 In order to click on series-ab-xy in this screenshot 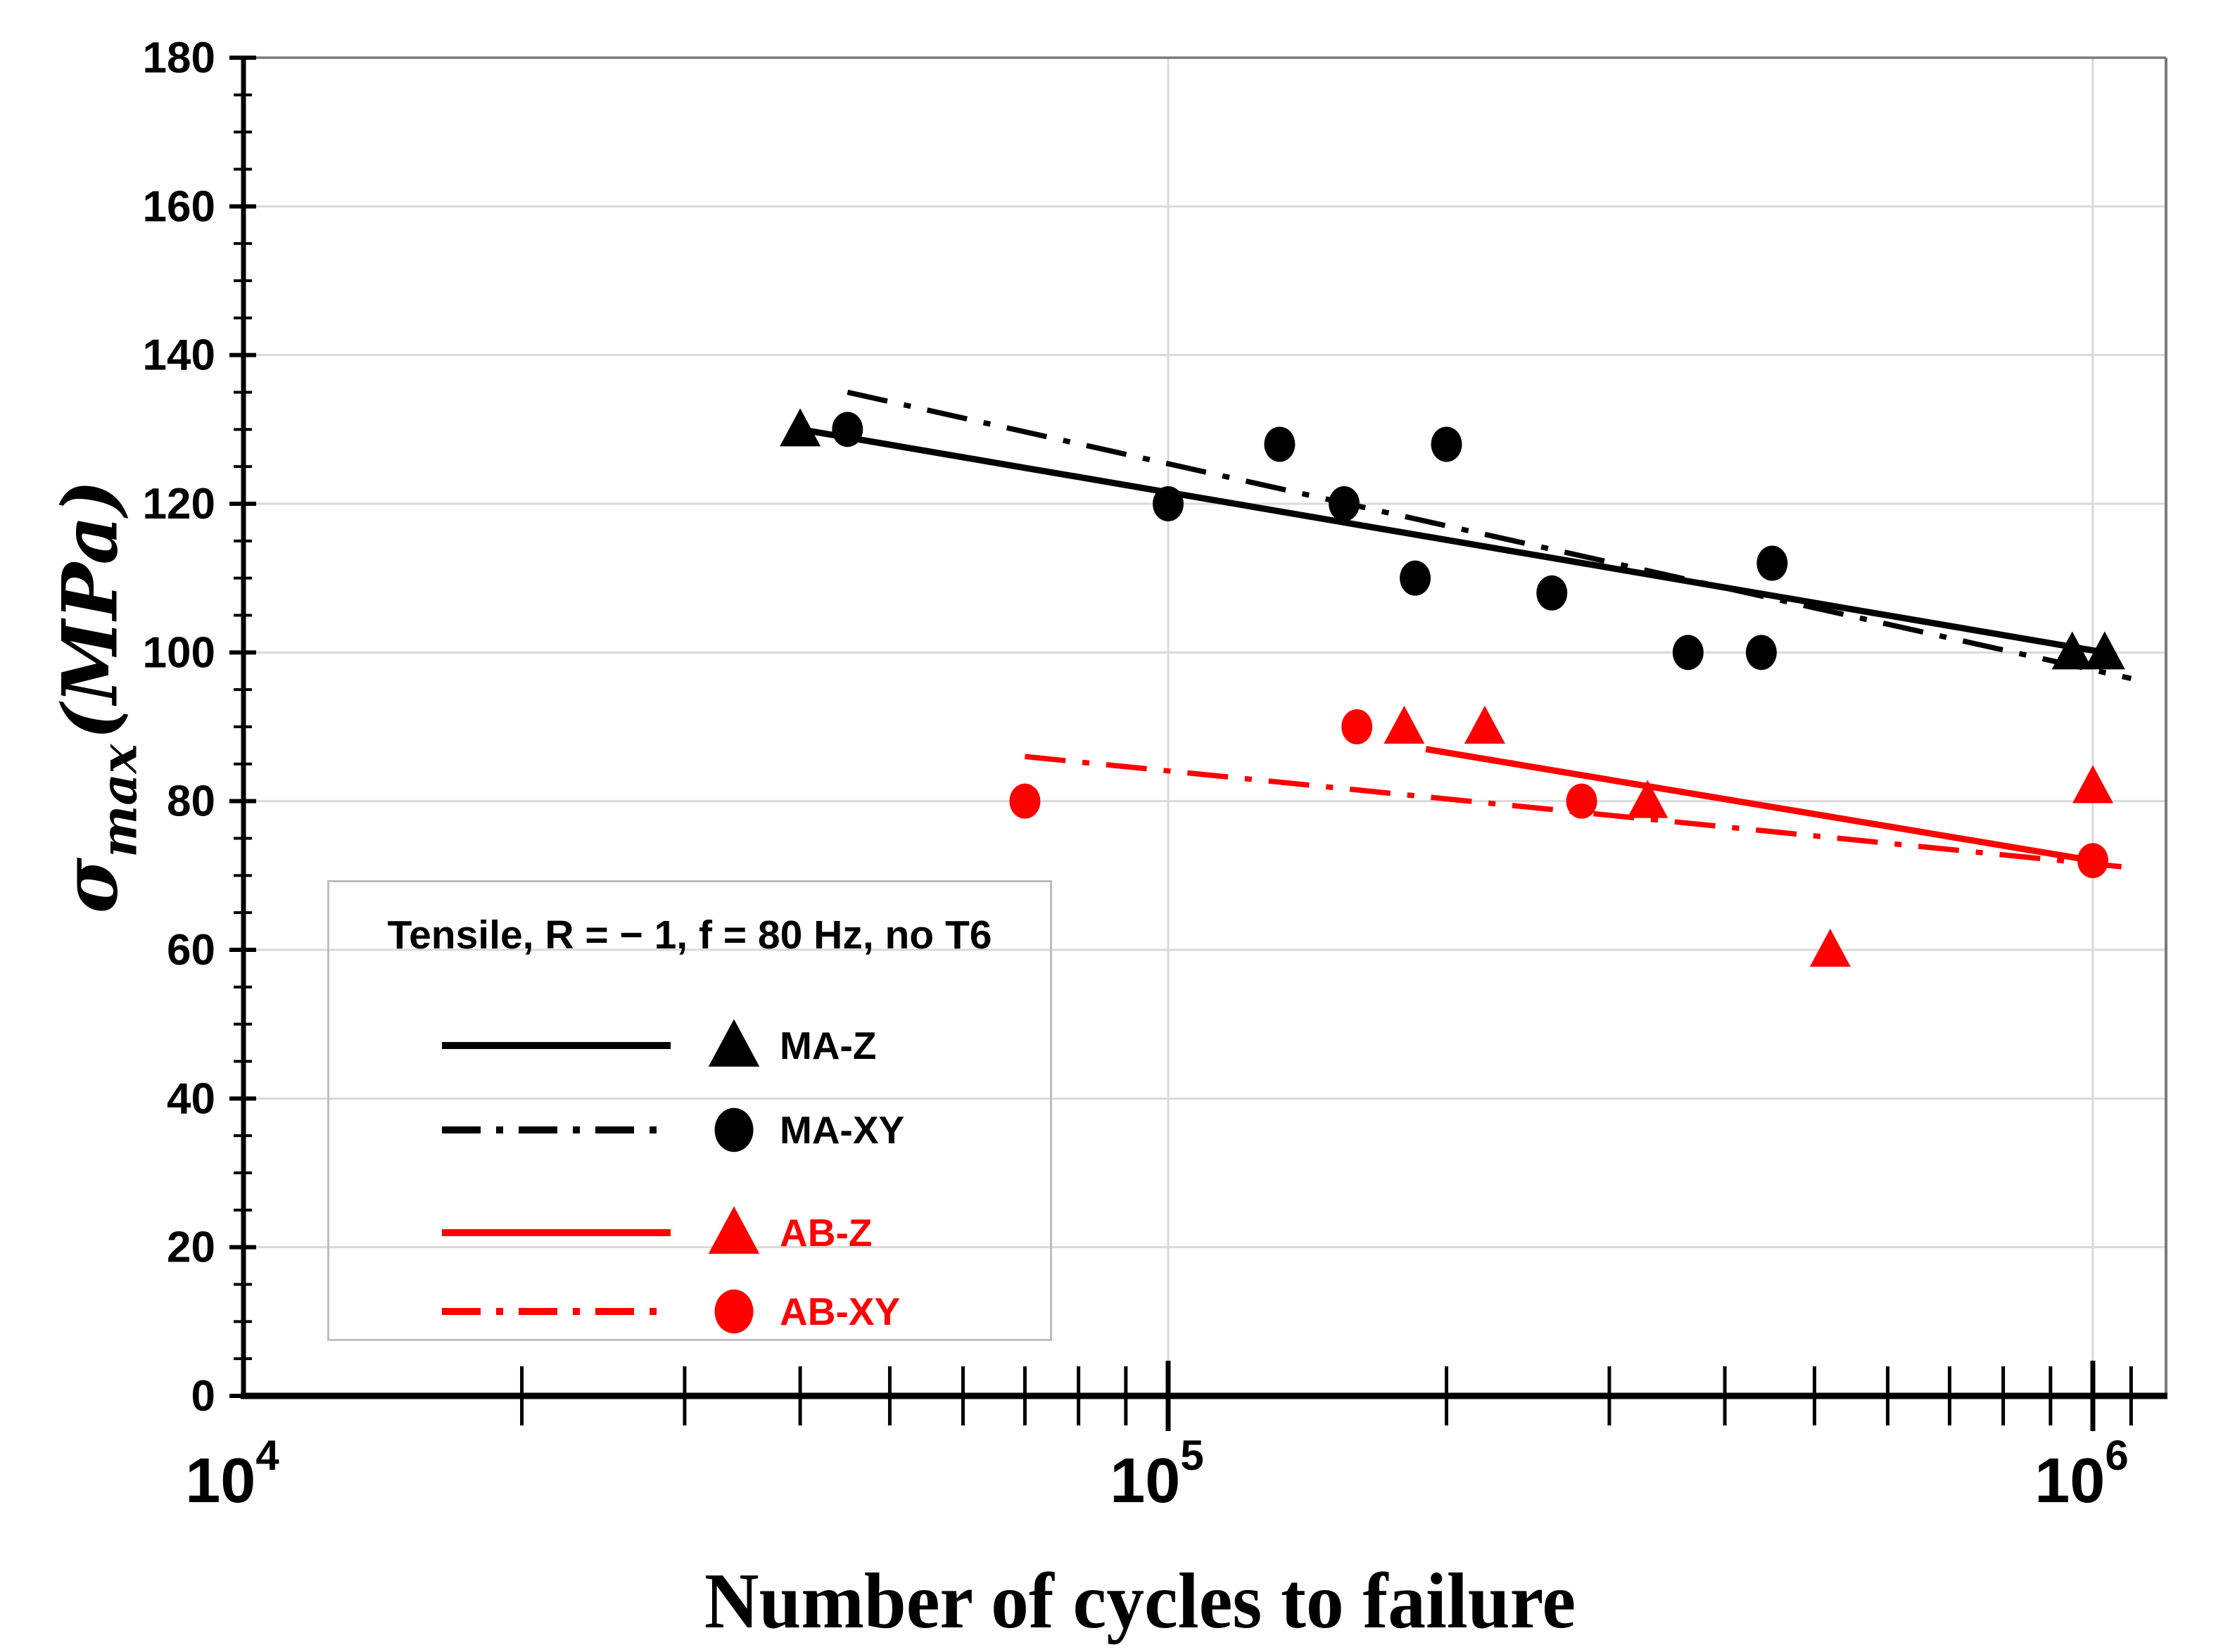, I will do `click(1558, 794)`.